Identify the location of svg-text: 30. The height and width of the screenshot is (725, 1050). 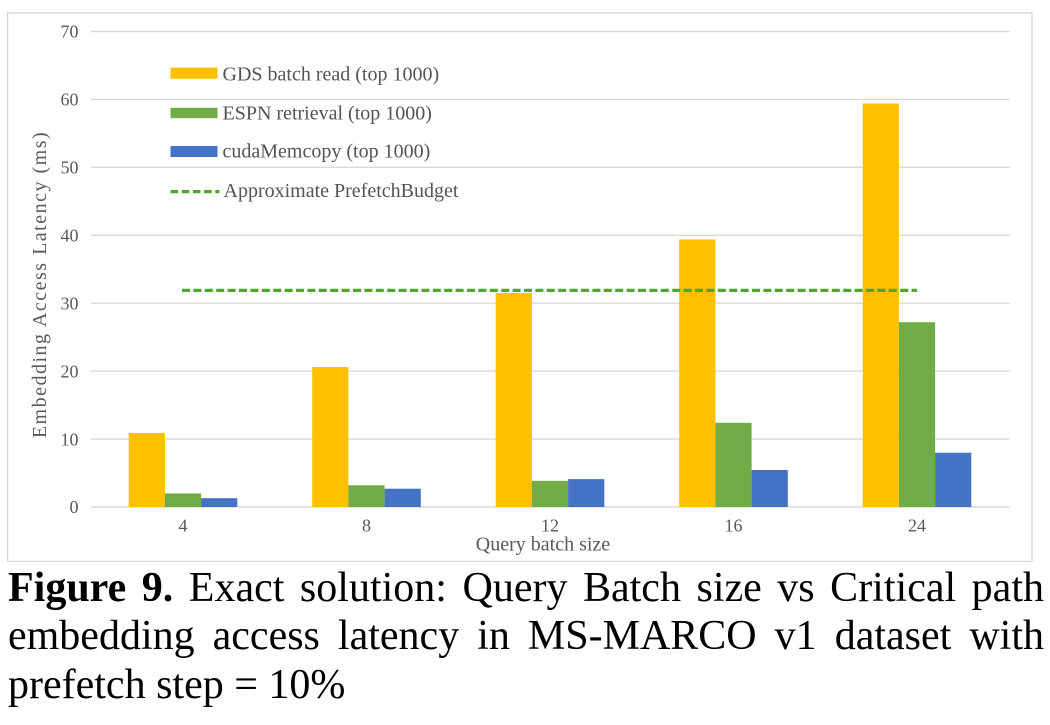
(70, 303).